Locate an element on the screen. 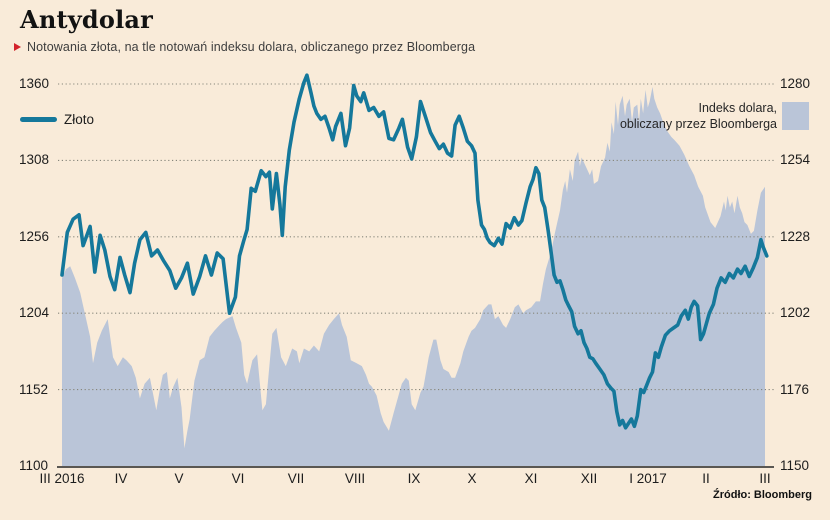 This screenshot has height=520, width=830. x-axis-label: VI is located at coordinates (238, 478).